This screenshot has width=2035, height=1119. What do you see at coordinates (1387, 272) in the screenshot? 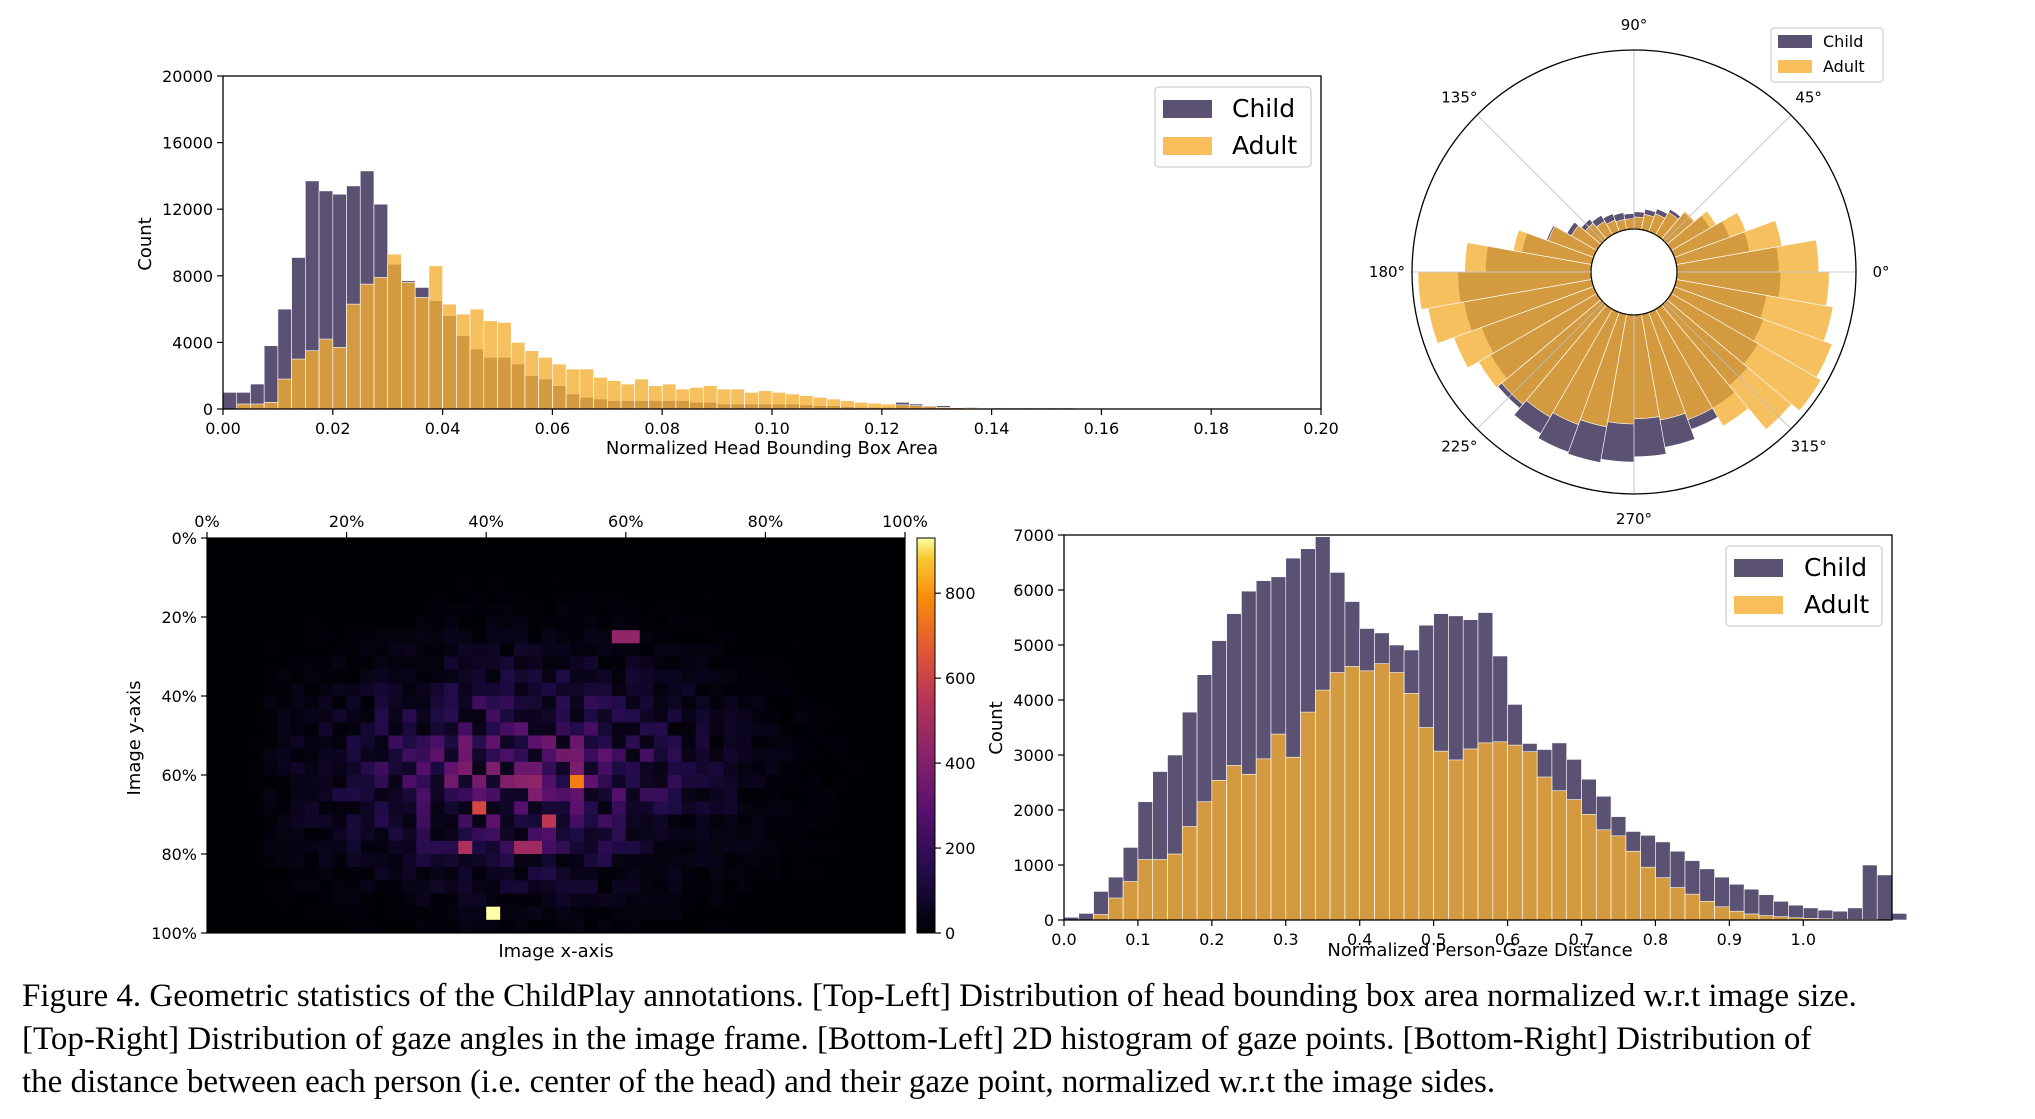
I see `polar-angle-label: 180°` at bounding box center [1387, 272].